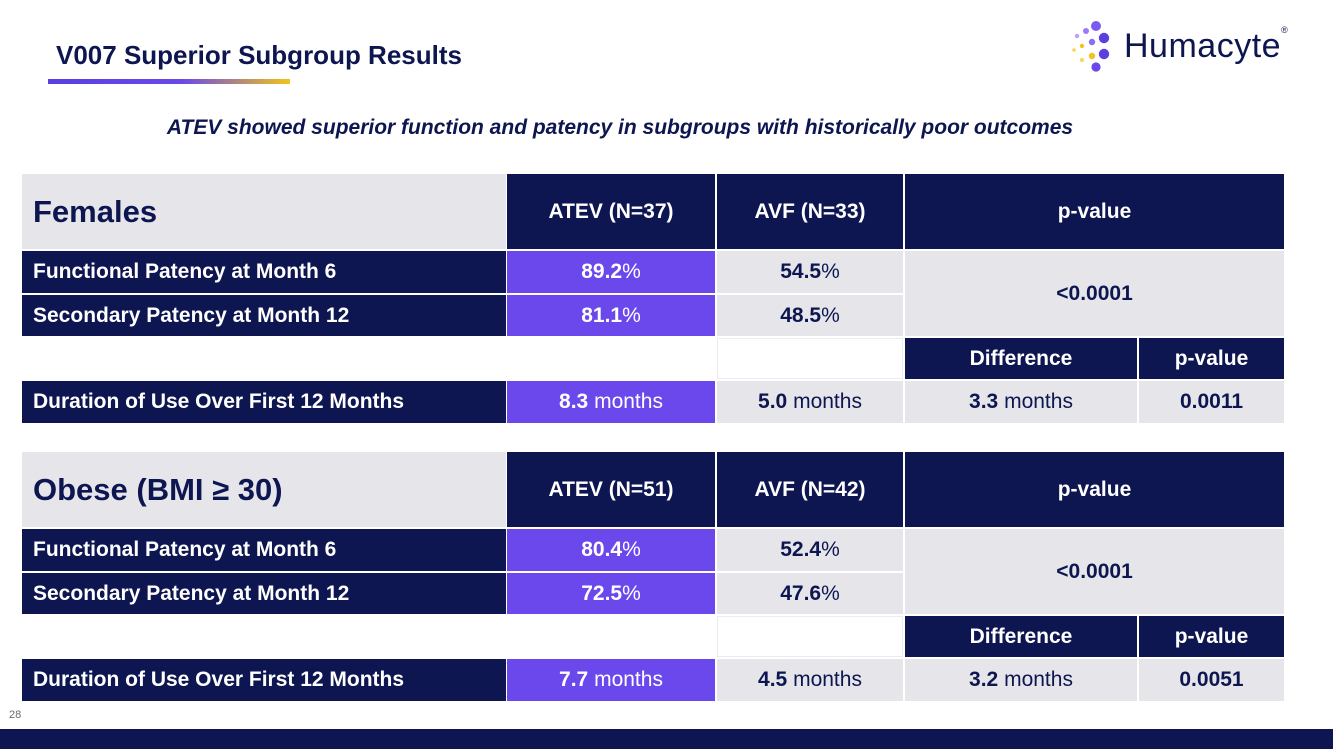 This screenshot has height=749, width=1333. What do you see at coordinates (1211, 680) in the screenshot?
I see `duration-pvalue: 0.0051` at bounding box center [1211, 680].